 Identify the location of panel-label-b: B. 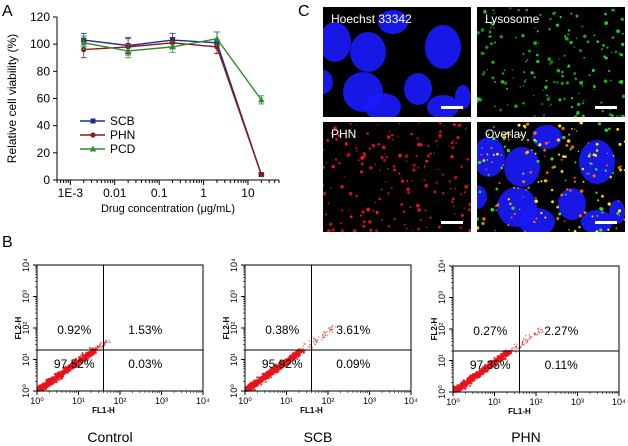
(7, 242).